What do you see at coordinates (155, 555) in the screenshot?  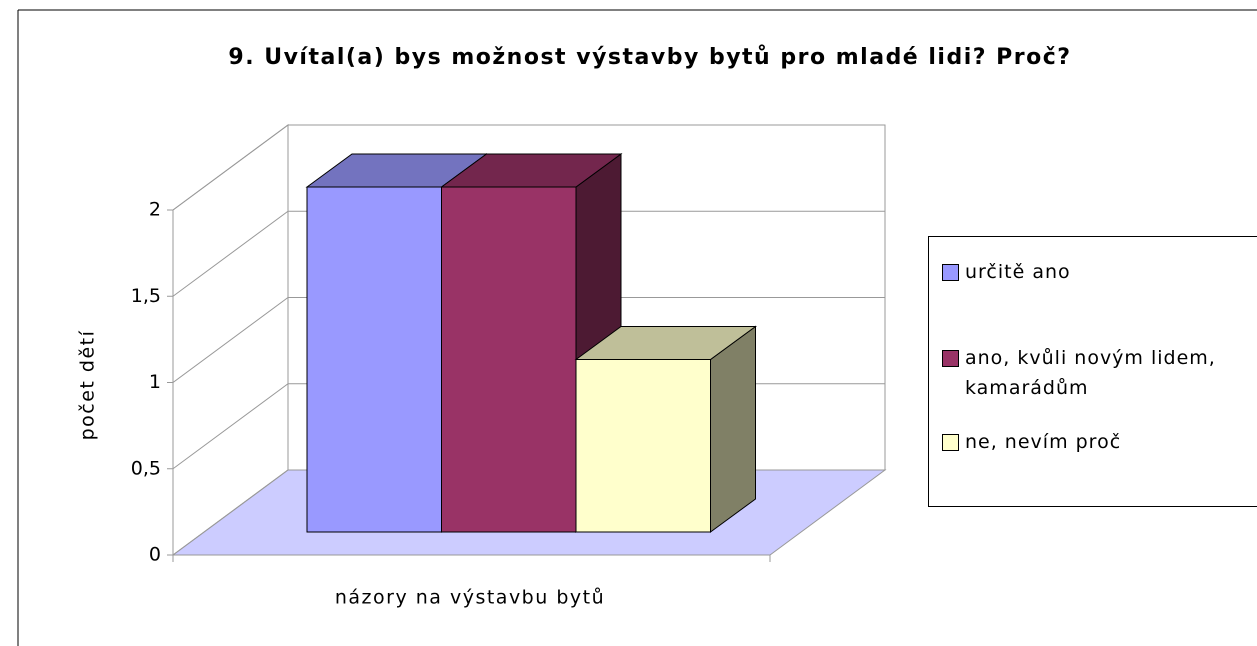 I see `y-tick-label: 0` at bounding box center [155, 555].